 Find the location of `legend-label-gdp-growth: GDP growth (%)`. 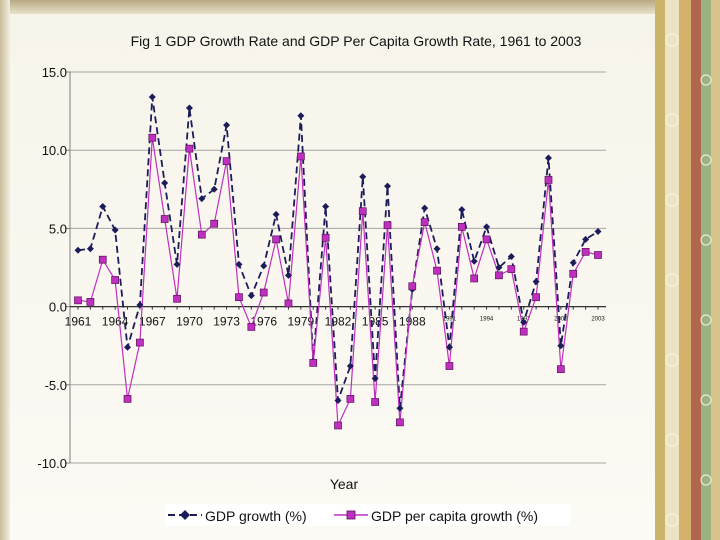

legend-label-gdp-growth: GDP growth (%) is located at coordinates (256, 516).